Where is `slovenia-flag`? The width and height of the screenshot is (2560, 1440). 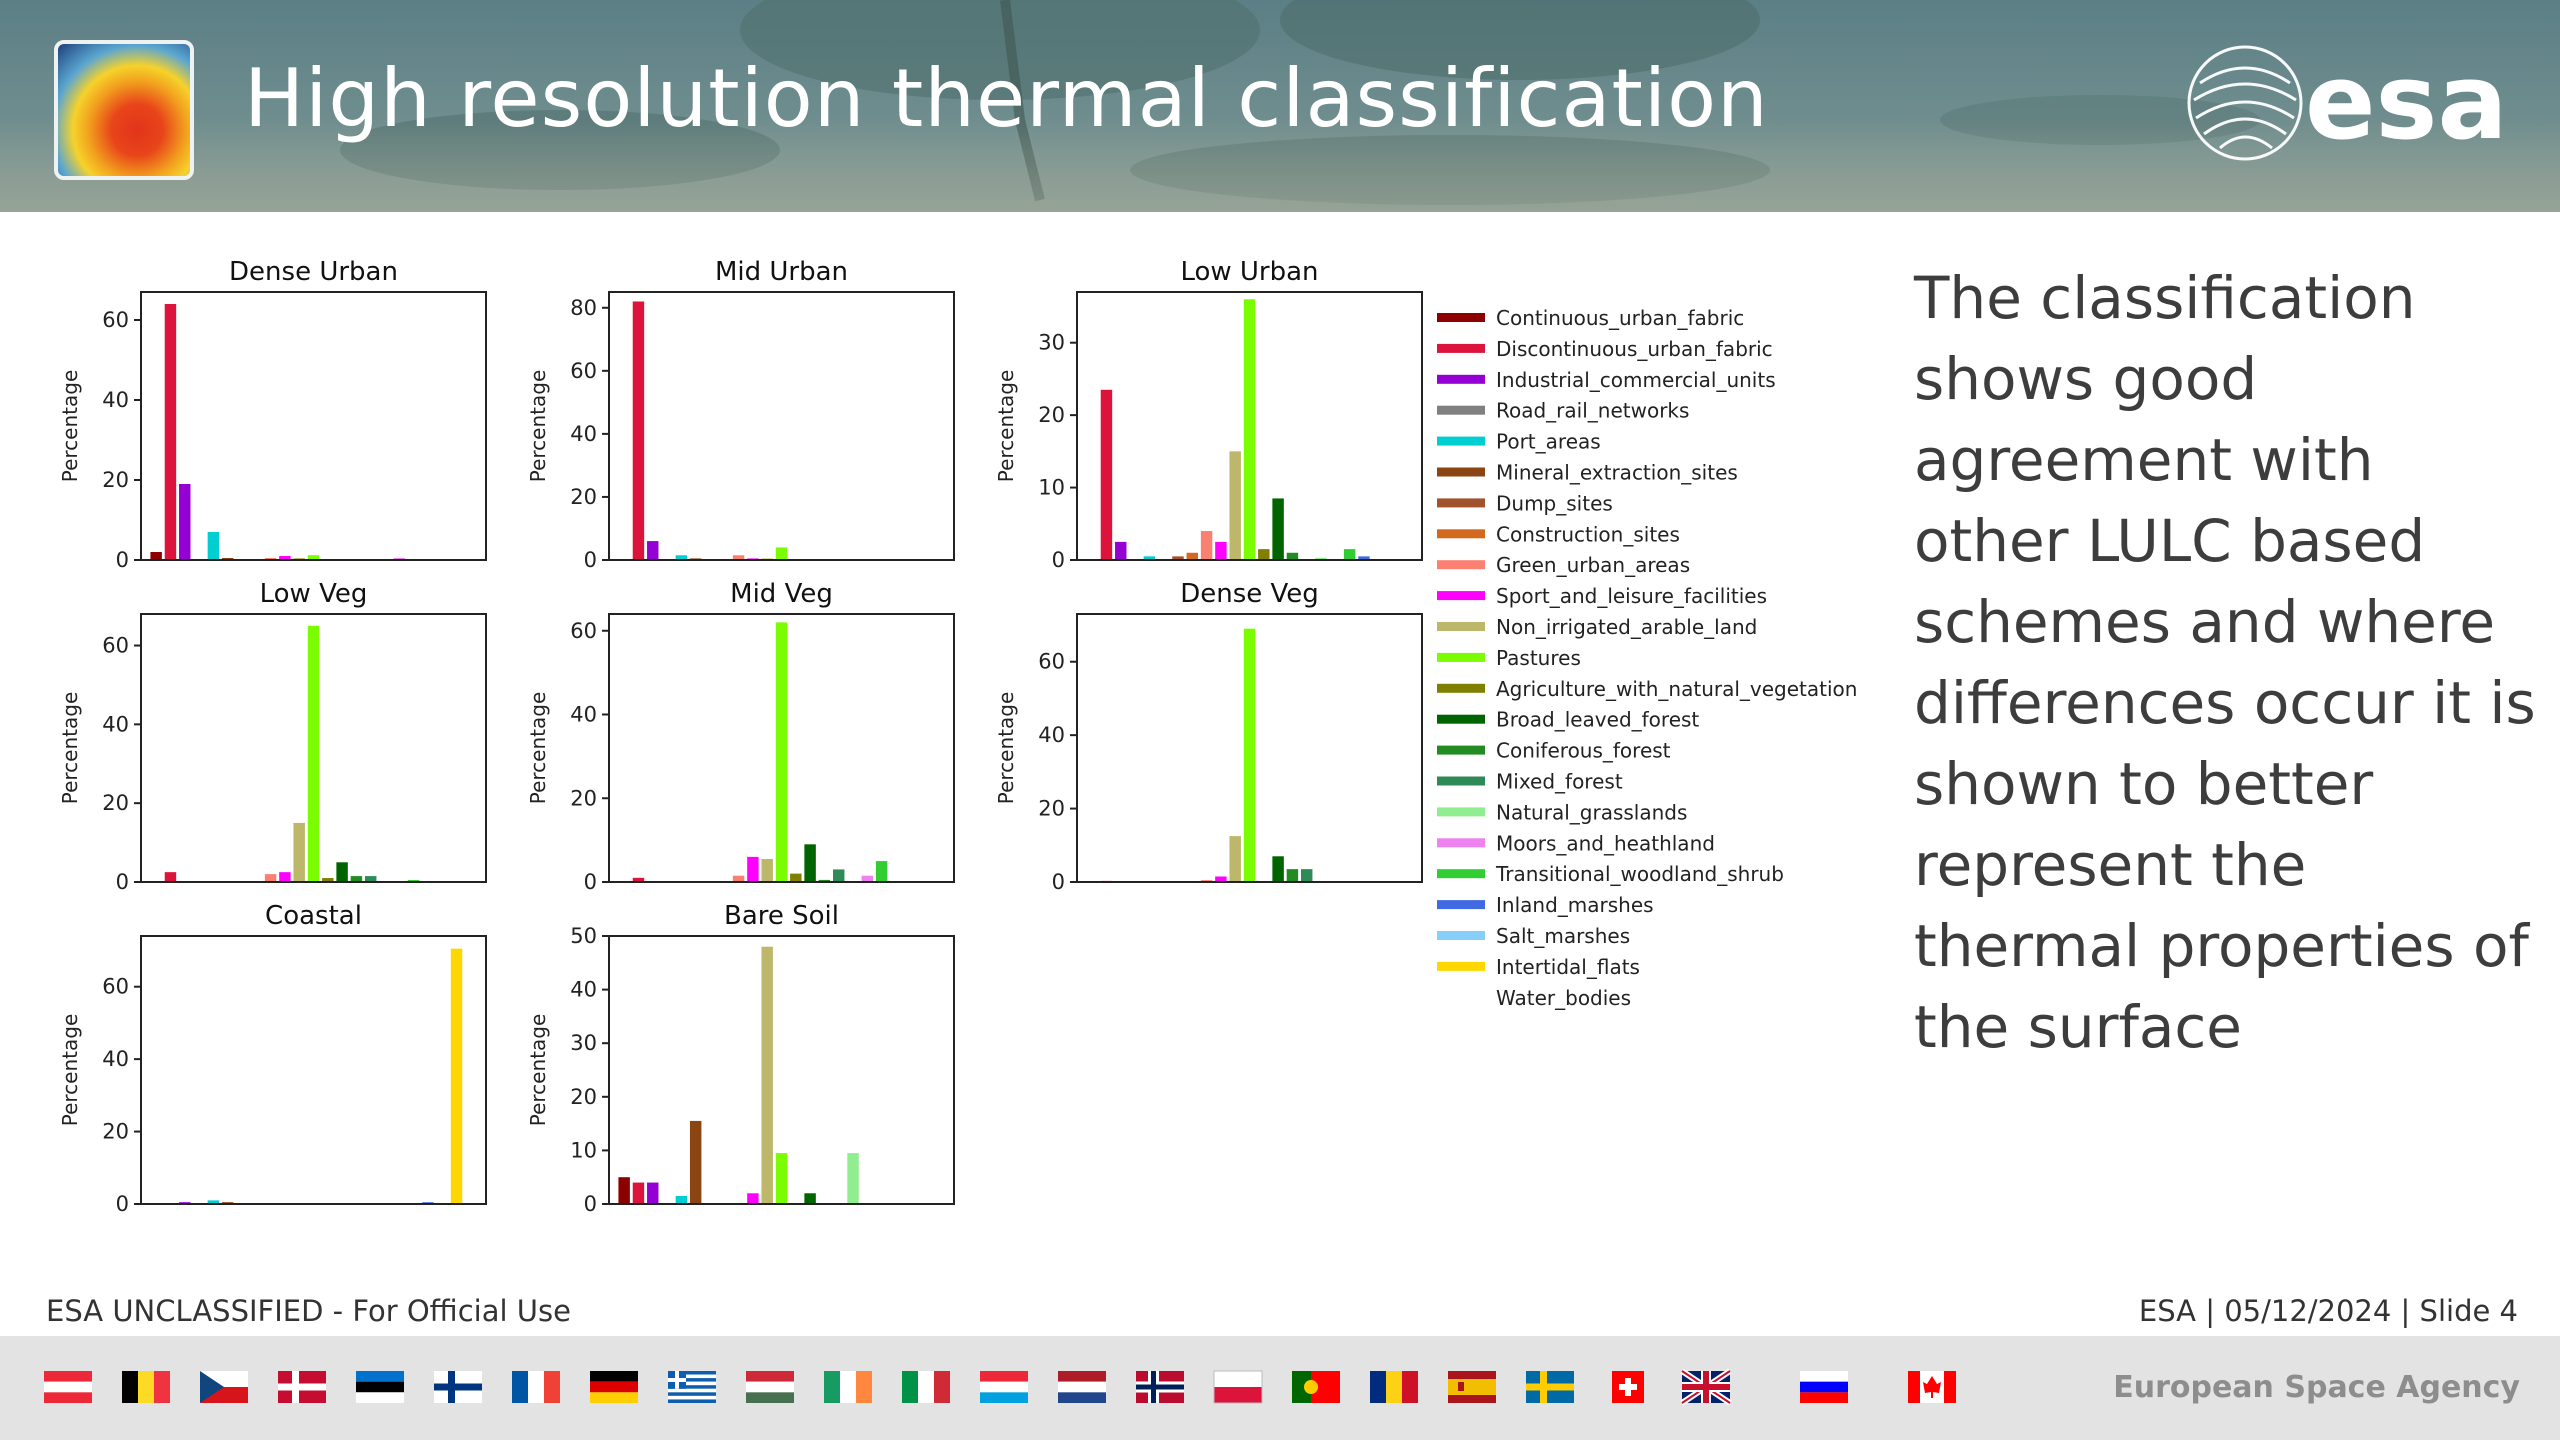 slovenia-flag is located at coordinates (1824, 1387).